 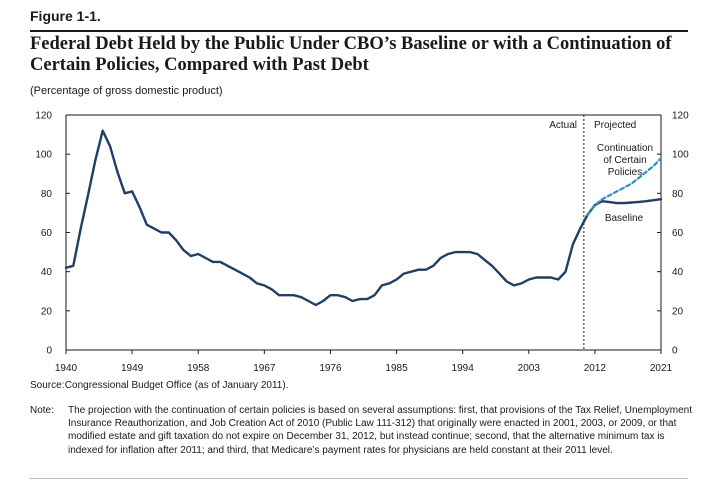 I want to click on y-axis-right: 0 20 40 60 80 100 120, so click(x=673, y=234).